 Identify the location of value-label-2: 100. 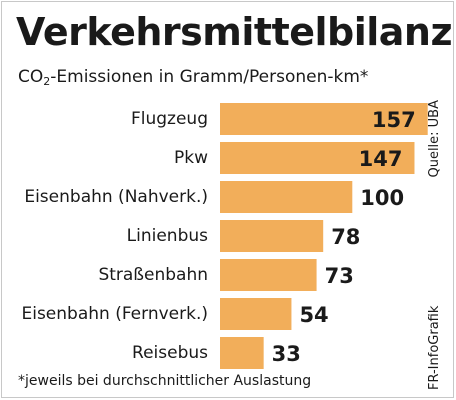
(382, 198).